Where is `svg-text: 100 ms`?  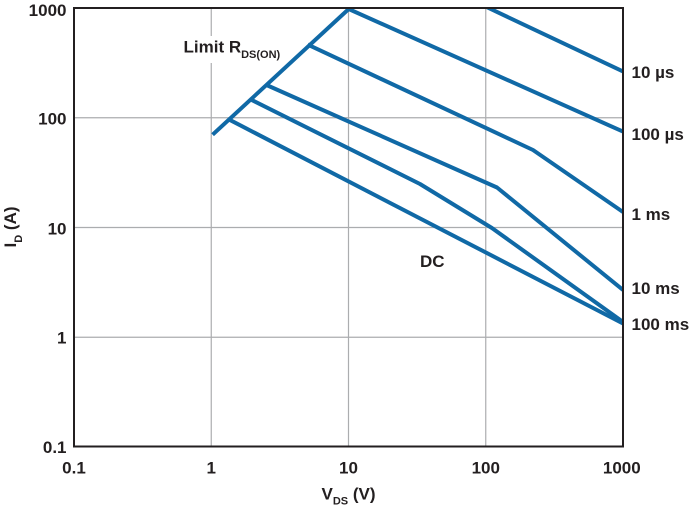
svg-text: 100 ms is located at coordinates (661, 324).